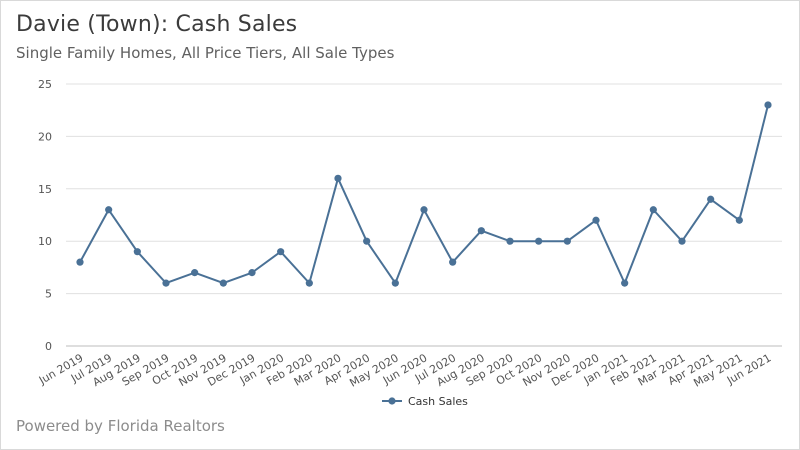 This screenshot has width=800, height=450. Describe the element at coordinates (45, 84) in the screenshot. I see `y-tick-label: 25` at that location.